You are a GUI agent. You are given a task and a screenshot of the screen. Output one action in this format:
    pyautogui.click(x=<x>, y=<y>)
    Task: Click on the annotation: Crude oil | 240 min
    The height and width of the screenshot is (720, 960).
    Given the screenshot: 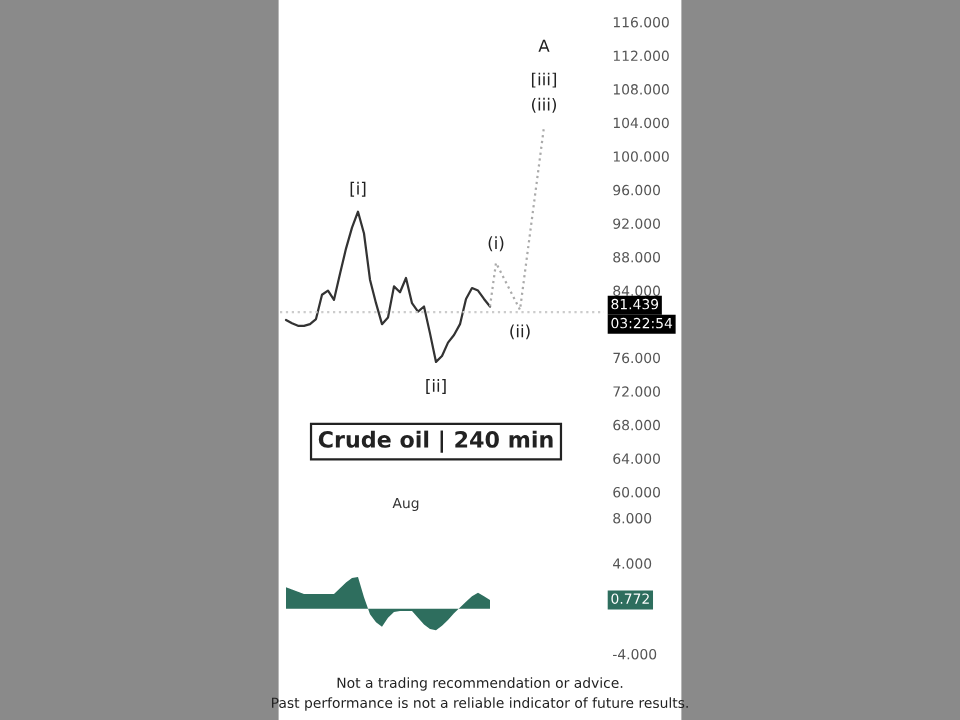 What is the action you would take?
    pyautogui.click(x=435, y=441)
    